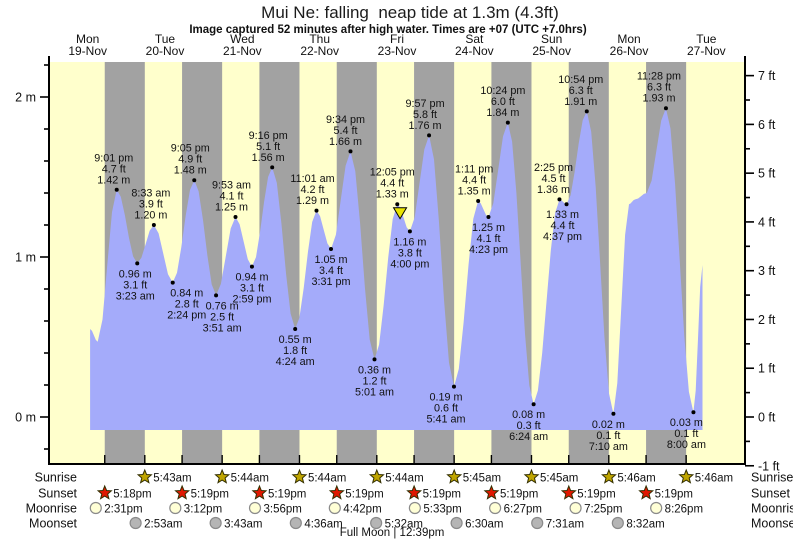 The image size is (793, 539). I want to click on low-tide-label: 0.94 m, so click(251, 278).